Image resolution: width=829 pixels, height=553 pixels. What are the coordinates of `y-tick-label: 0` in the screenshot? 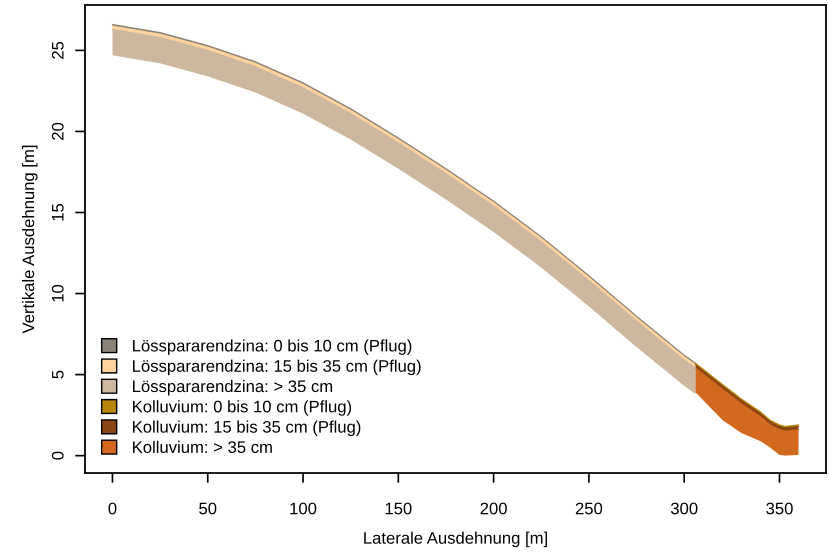 It's located at (58, 456).